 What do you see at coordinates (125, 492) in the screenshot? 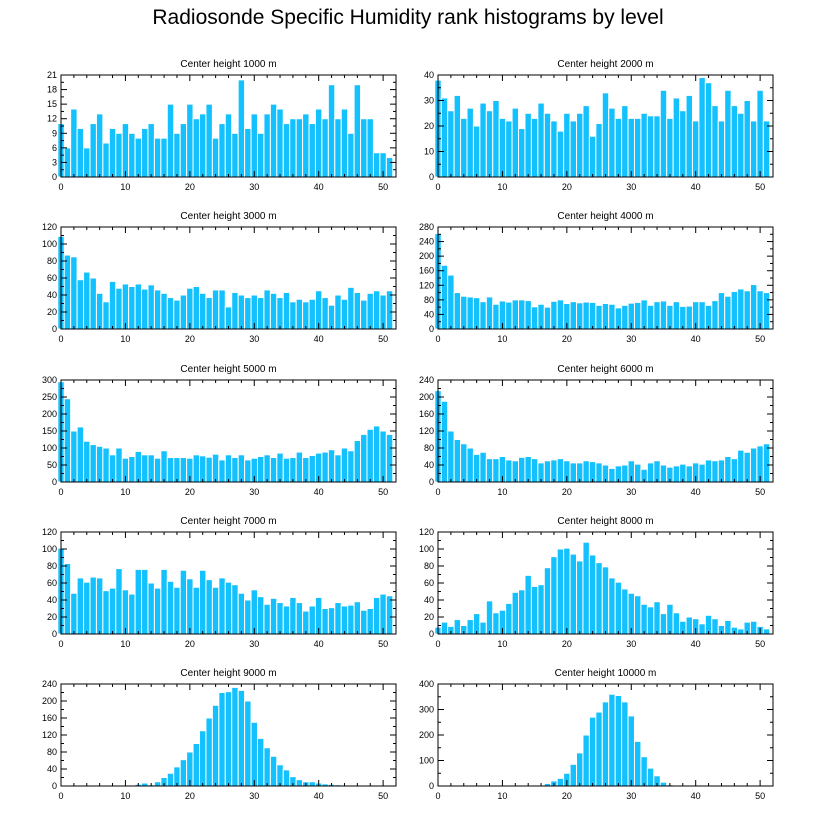
I see `x-tick-label: 10` at bounding box center [125, 492].